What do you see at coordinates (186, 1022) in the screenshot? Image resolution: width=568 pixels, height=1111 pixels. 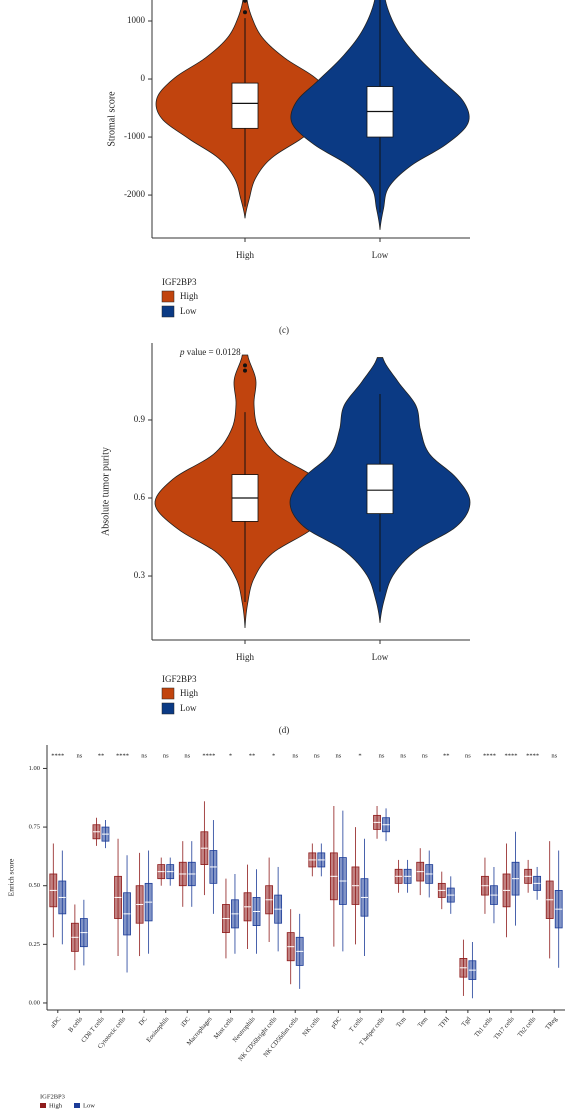 I see `x-tick-label: iDC` at bounding box center [186, 1022].